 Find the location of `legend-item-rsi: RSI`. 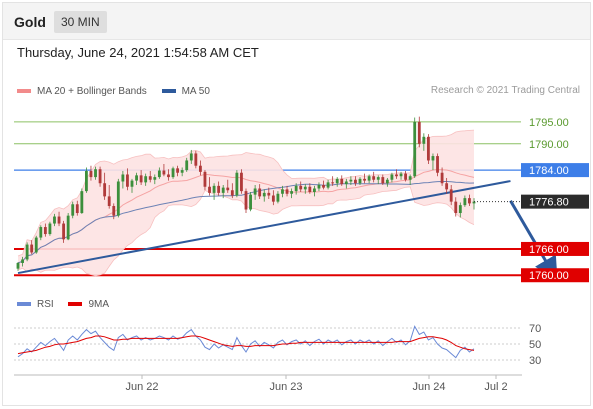

legend-item-rsi: RSI is located at coordinates (35, 304).